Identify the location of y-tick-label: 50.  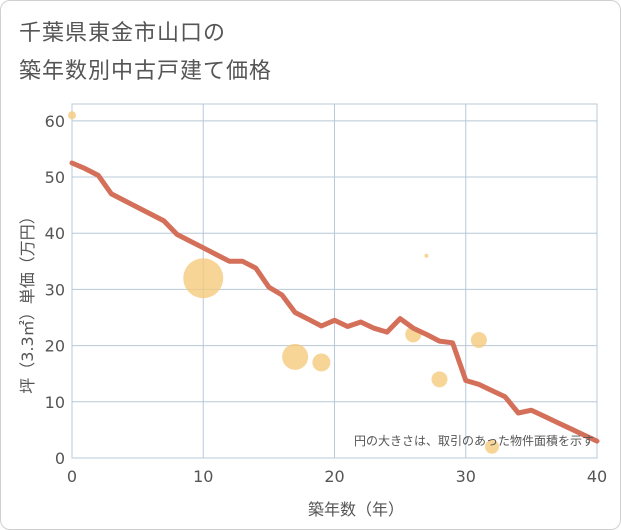
(55, 177).